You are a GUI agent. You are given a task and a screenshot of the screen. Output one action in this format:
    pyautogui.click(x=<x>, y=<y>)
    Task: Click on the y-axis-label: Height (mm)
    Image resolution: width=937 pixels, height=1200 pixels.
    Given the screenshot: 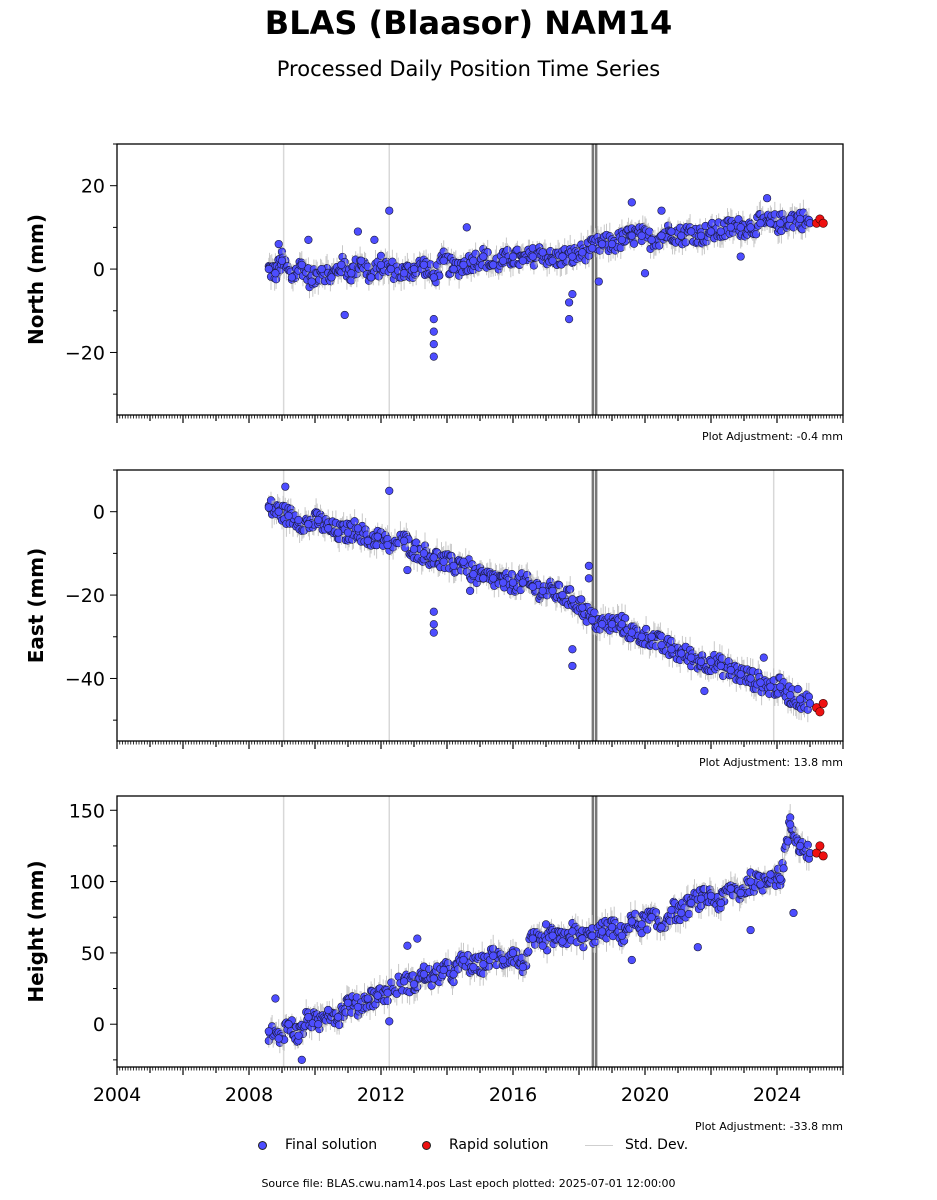 What is the action you would take?
    pyautogui.click(x=36, y=931)
    